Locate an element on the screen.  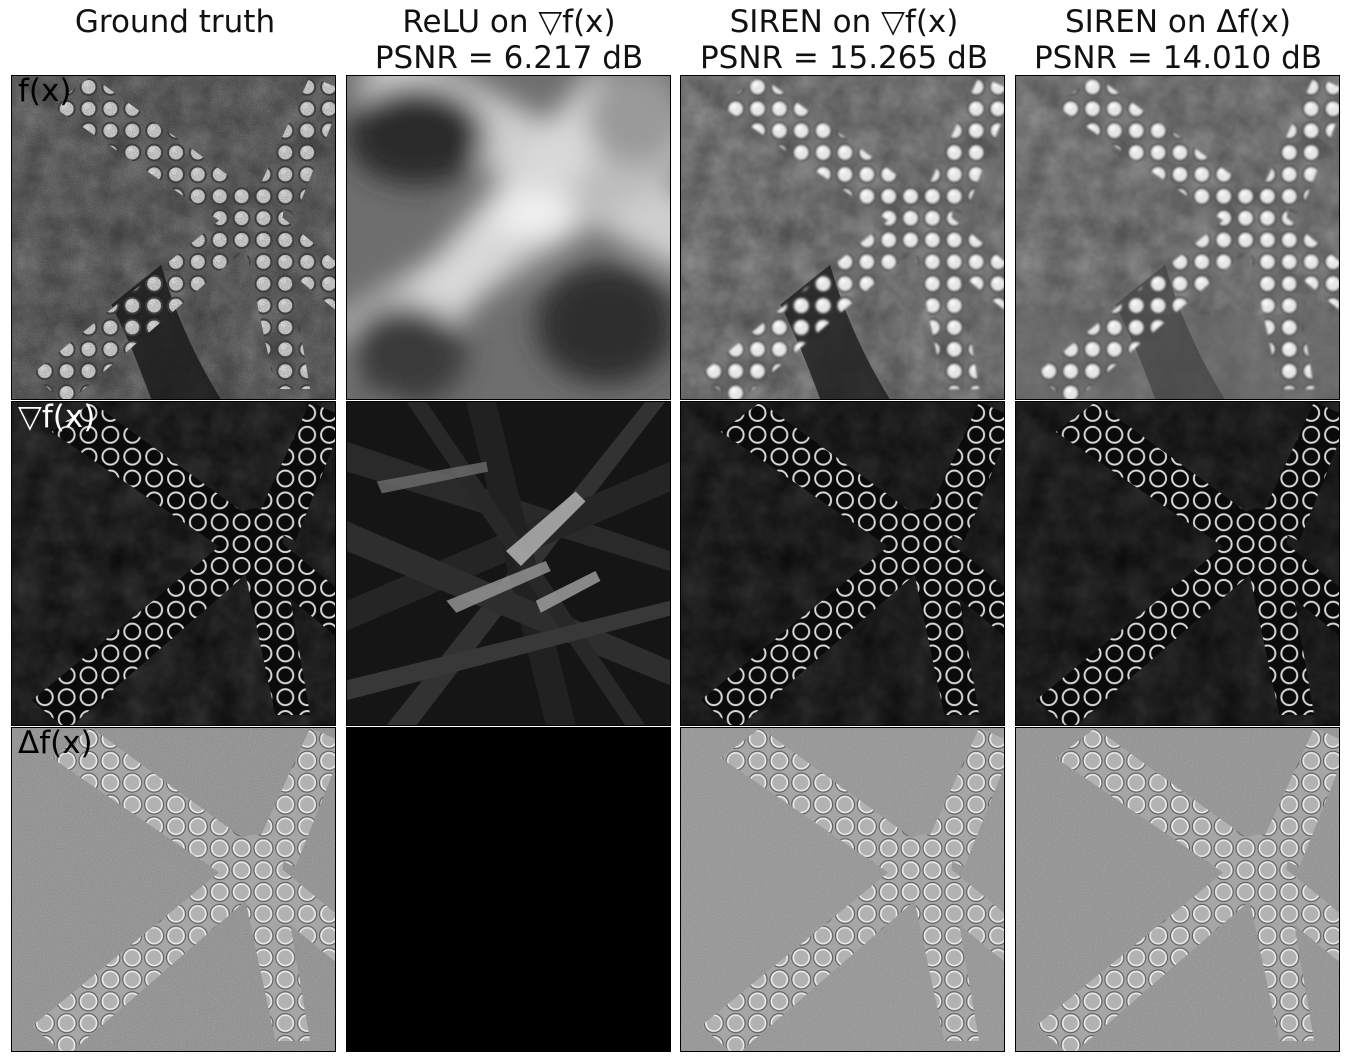
starfish-image-siren-laplace is located at coordinates (1177, 237).